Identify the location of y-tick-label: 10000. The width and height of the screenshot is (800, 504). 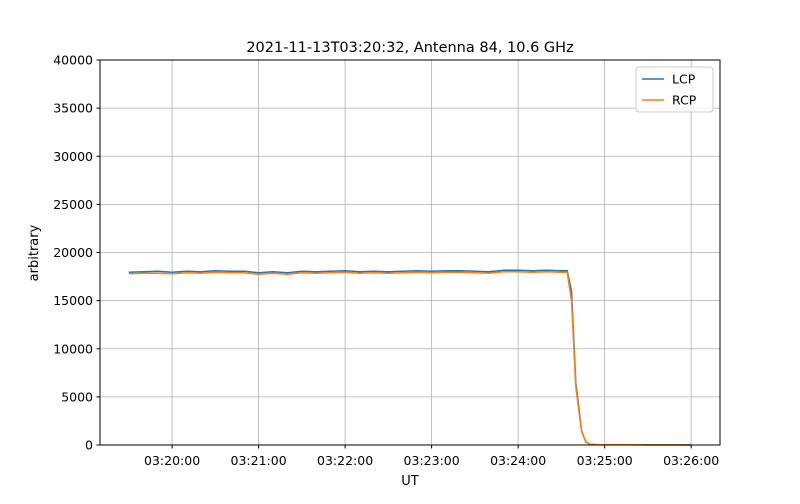
(73, 348).